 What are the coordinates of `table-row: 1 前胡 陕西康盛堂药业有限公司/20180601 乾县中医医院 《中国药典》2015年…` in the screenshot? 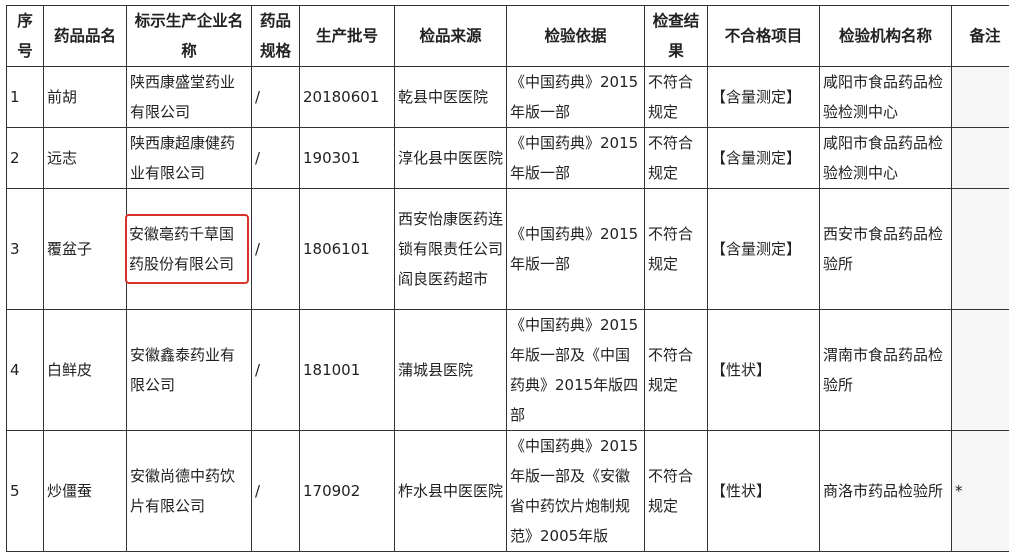 It's located at (507, 97).